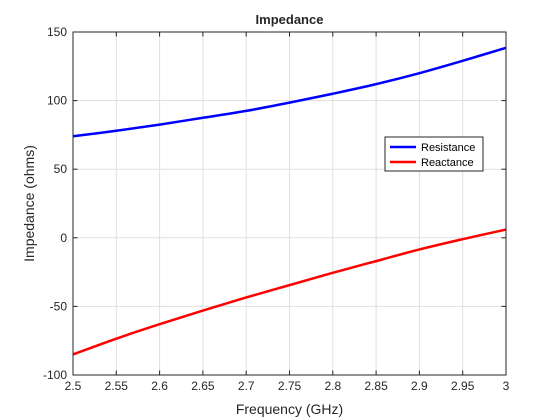 The width and height of the screenshot is (560, 420). Describe the element at coordinates (290, 19) in the screenshot. I see `chart-title: Impedance` at that location.